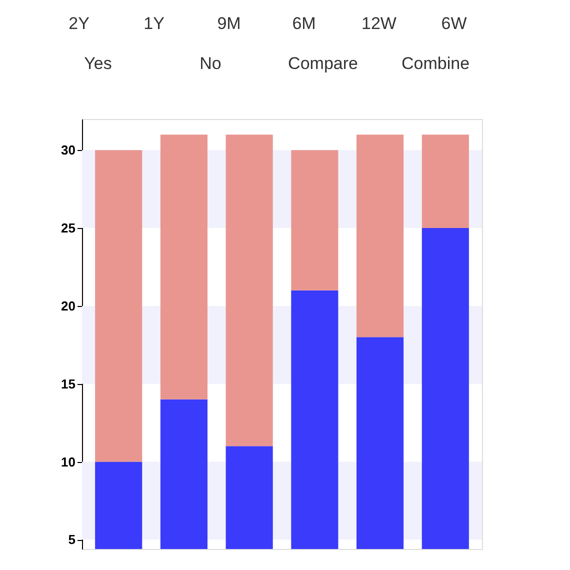 Image resolution: width=570 pixels, height=570 pixels. What do you see at coordinates (98, 63) in the screenshot?
I see `text: Yes` at bounding box center [98, 63].